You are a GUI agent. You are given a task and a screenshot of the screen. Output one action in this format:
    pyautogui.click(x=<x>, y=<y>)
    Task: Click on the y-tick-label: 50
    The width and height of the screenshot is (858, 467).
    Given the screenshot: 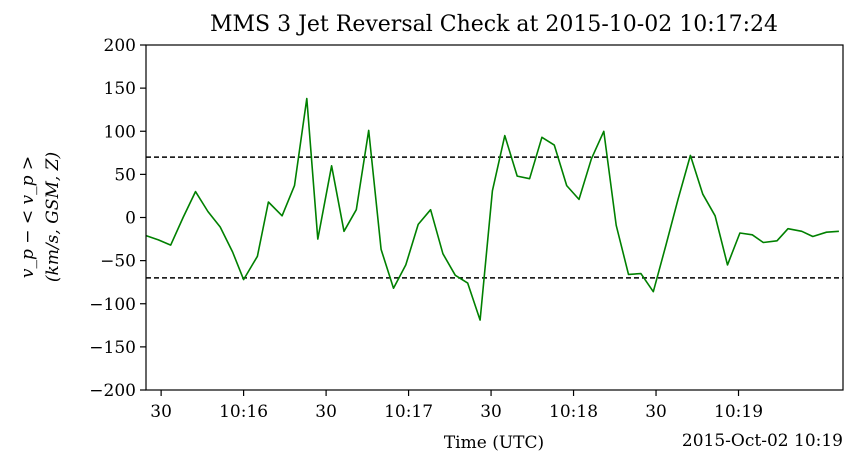 What is the action you would take?
    pyautogui.click(x=125, y=175)
    